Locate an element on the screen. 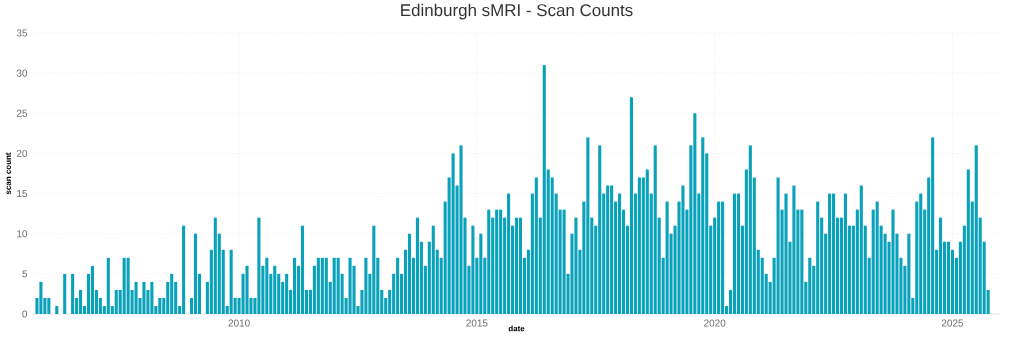 This screenshot has width=1009, height=344. x-tick-label: 2010 is located at coordinates (239, 323).